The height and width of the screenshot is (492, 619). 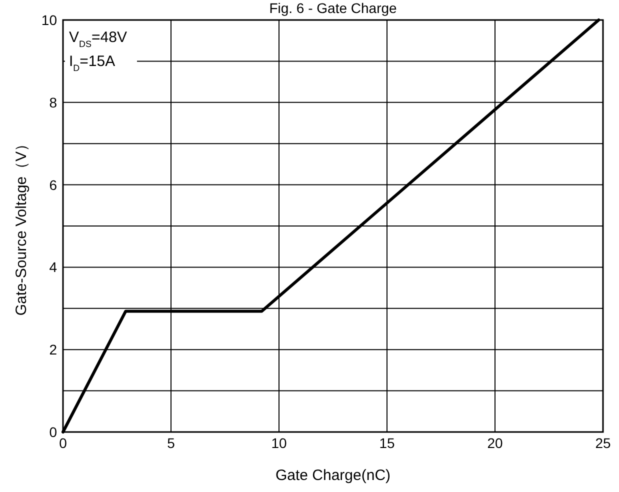 I want to click on x-tick-label: 15, so click(x=387, y=443).